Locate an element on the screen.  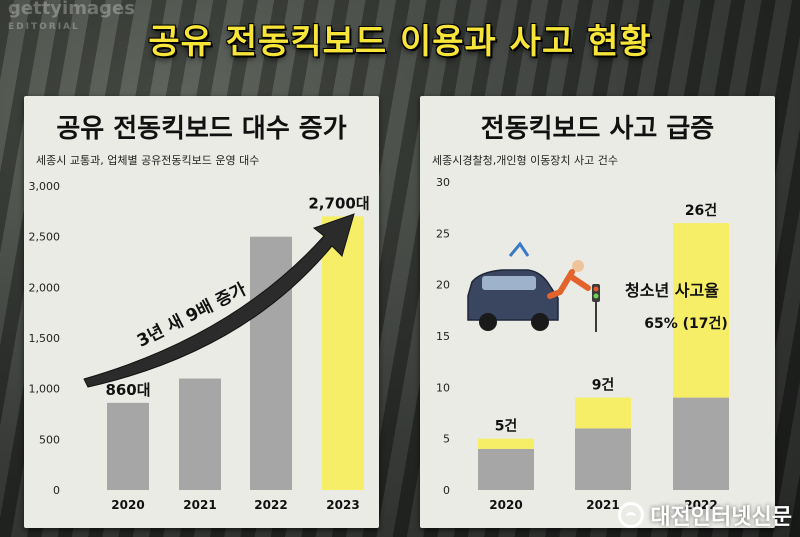
rider-head-icon is located at coordinates (578, 266).